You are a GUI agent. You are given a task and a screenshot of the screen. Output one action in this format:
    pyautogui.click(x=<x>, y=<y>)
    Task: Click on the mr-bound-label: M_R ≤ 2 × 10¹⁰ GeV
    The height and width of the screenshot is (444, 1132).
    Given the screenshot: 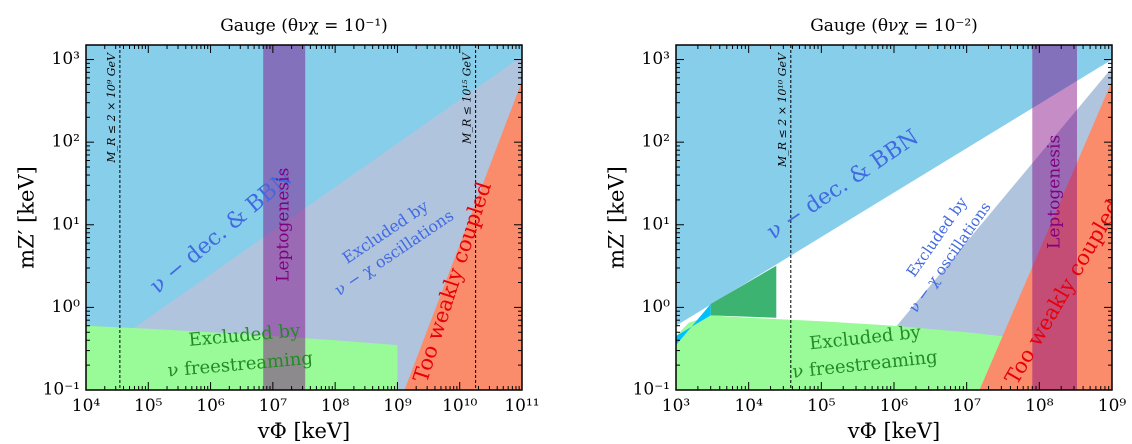 What is the action you would take?
    pyautogui.click(x=782, y=110)
    